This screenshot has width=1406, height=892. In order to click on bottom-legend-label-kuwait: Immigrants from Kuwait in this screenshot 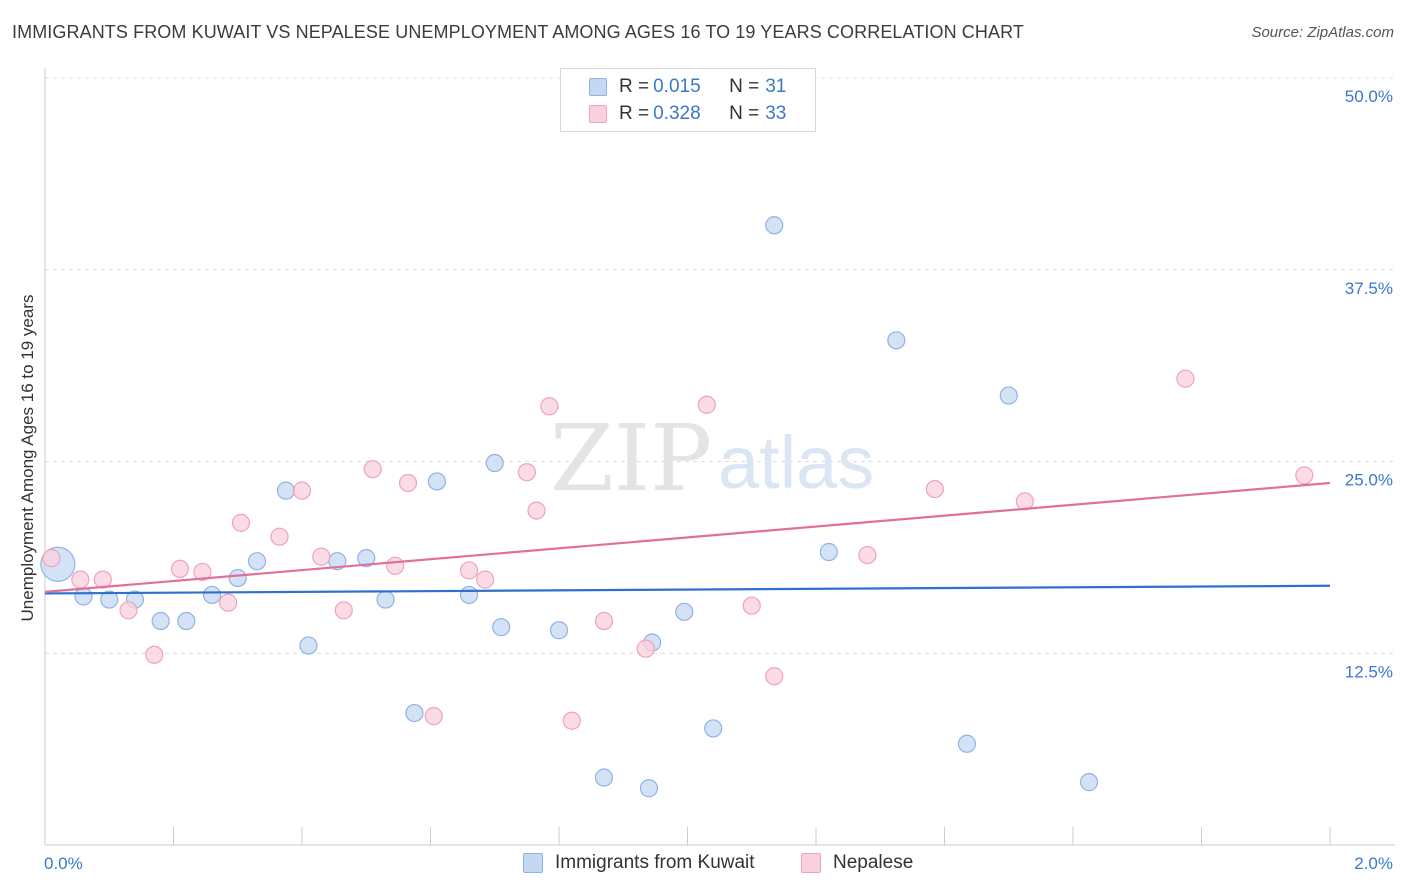, I will do `click(655, 862)`.